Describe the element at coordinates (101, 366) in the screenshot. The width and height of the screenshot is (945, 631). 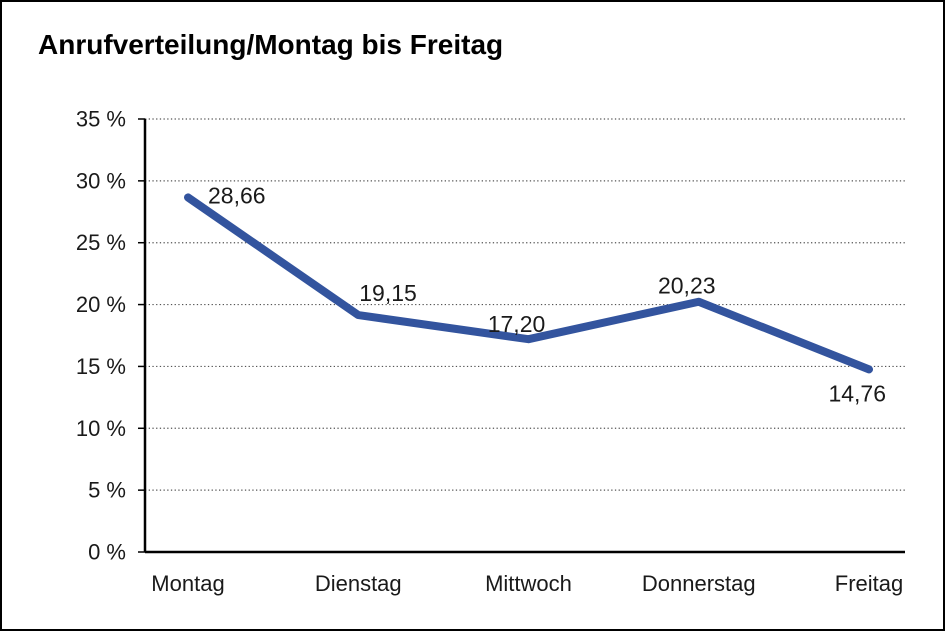
I see `y-axis-tick-label: 15 %` at that location.